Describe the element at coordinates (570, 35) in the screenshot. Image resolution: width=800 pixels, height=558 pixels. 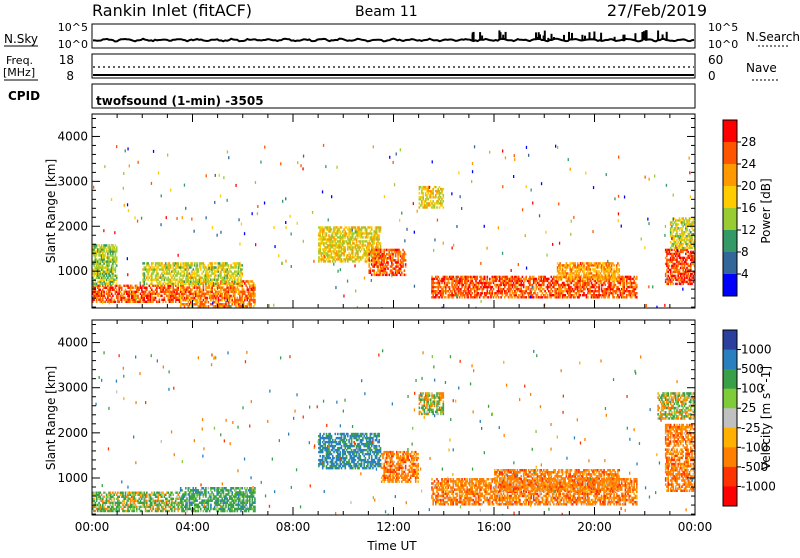
I see `nsearch-trace` at that location.